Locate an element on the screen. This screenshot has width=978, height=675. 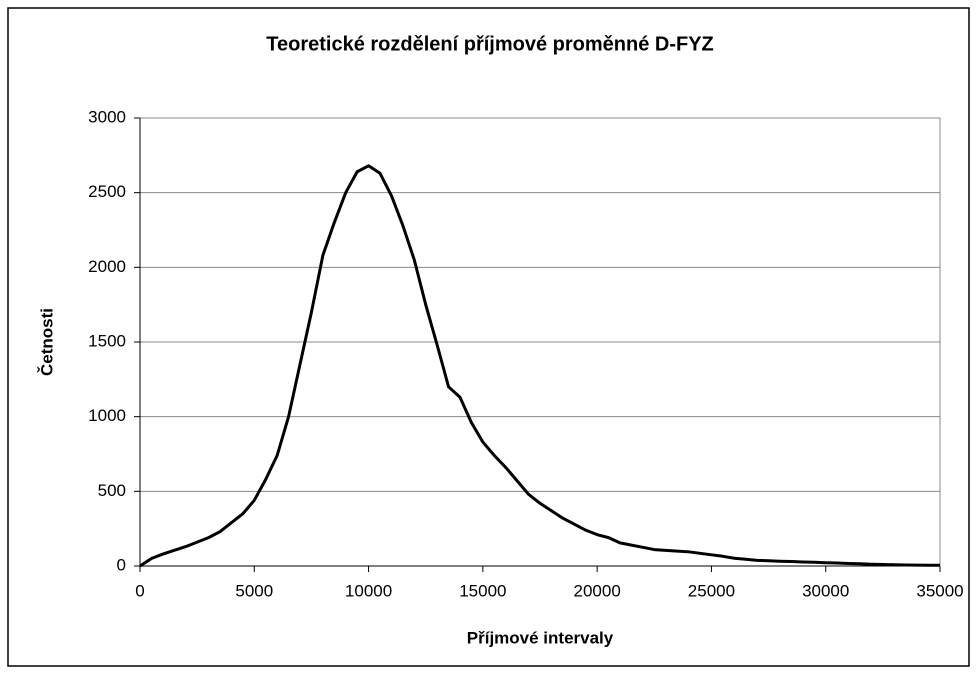
x-tick-label: 15000 is located at coordinates (482, 590).